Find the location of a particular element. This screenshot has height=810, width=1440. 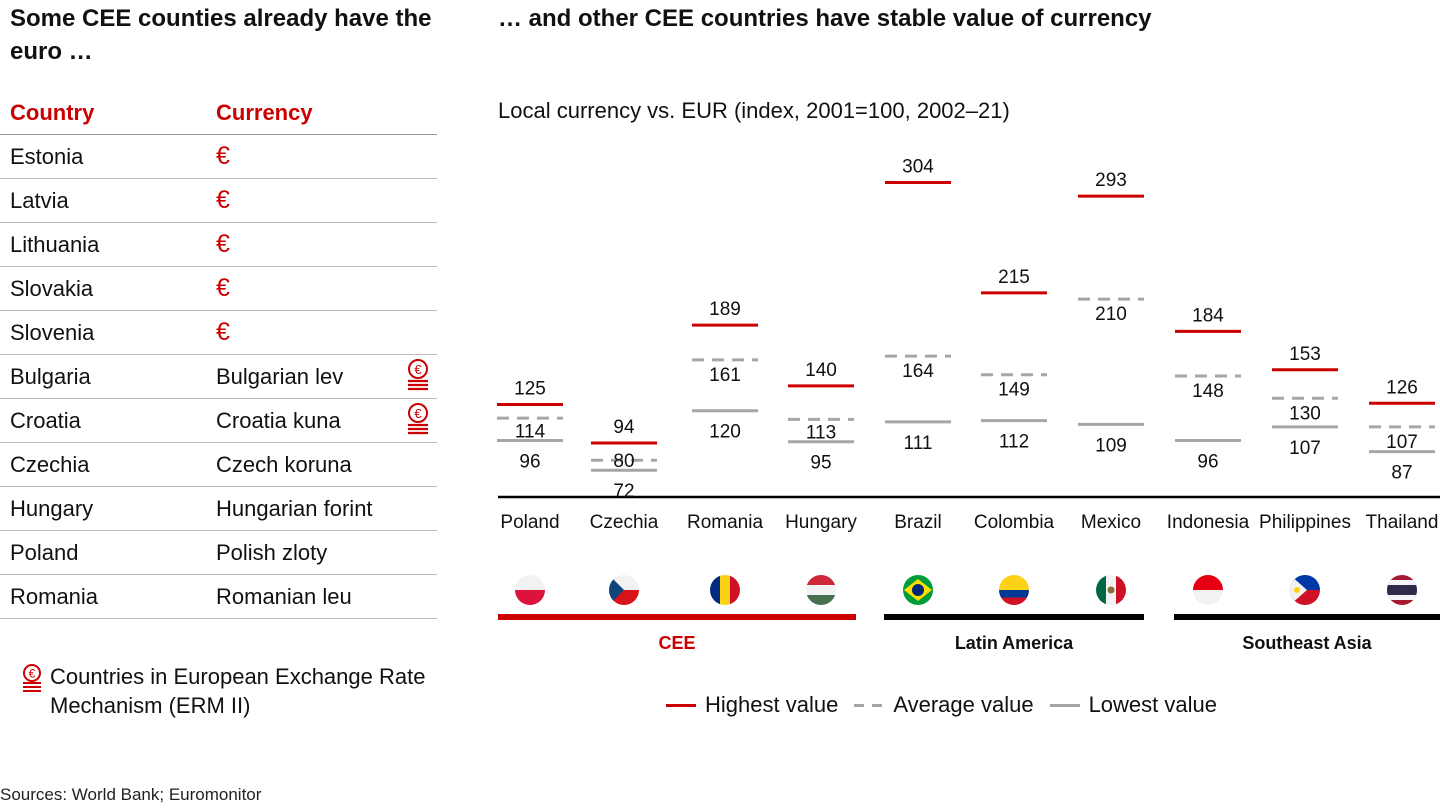

table-row: Romania Romanian leu is located at coordinates (218, 596).